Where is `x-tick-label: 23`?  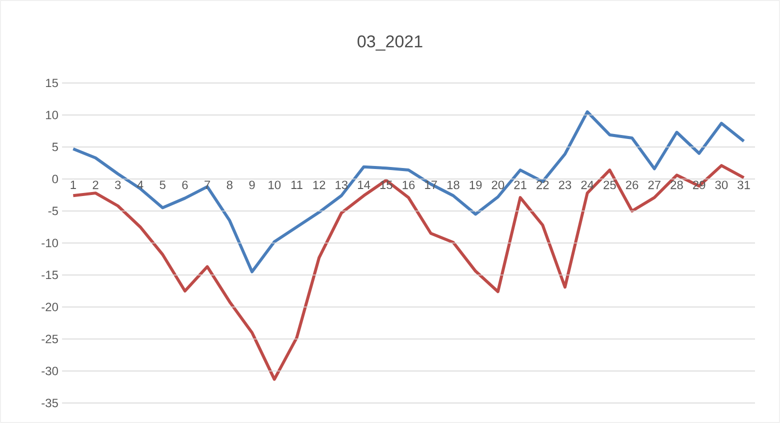
x-tick-label: 23 is located at coordinates (565, 185).